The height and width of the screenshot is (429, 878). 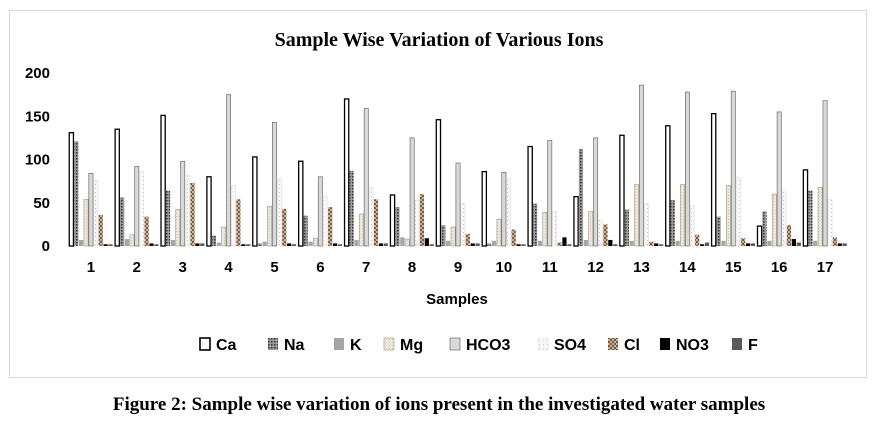 What do you see at coordinates (825, 267) in the screenshot?
I see `x-tick-label: 17` at bounding box center [825, 267].